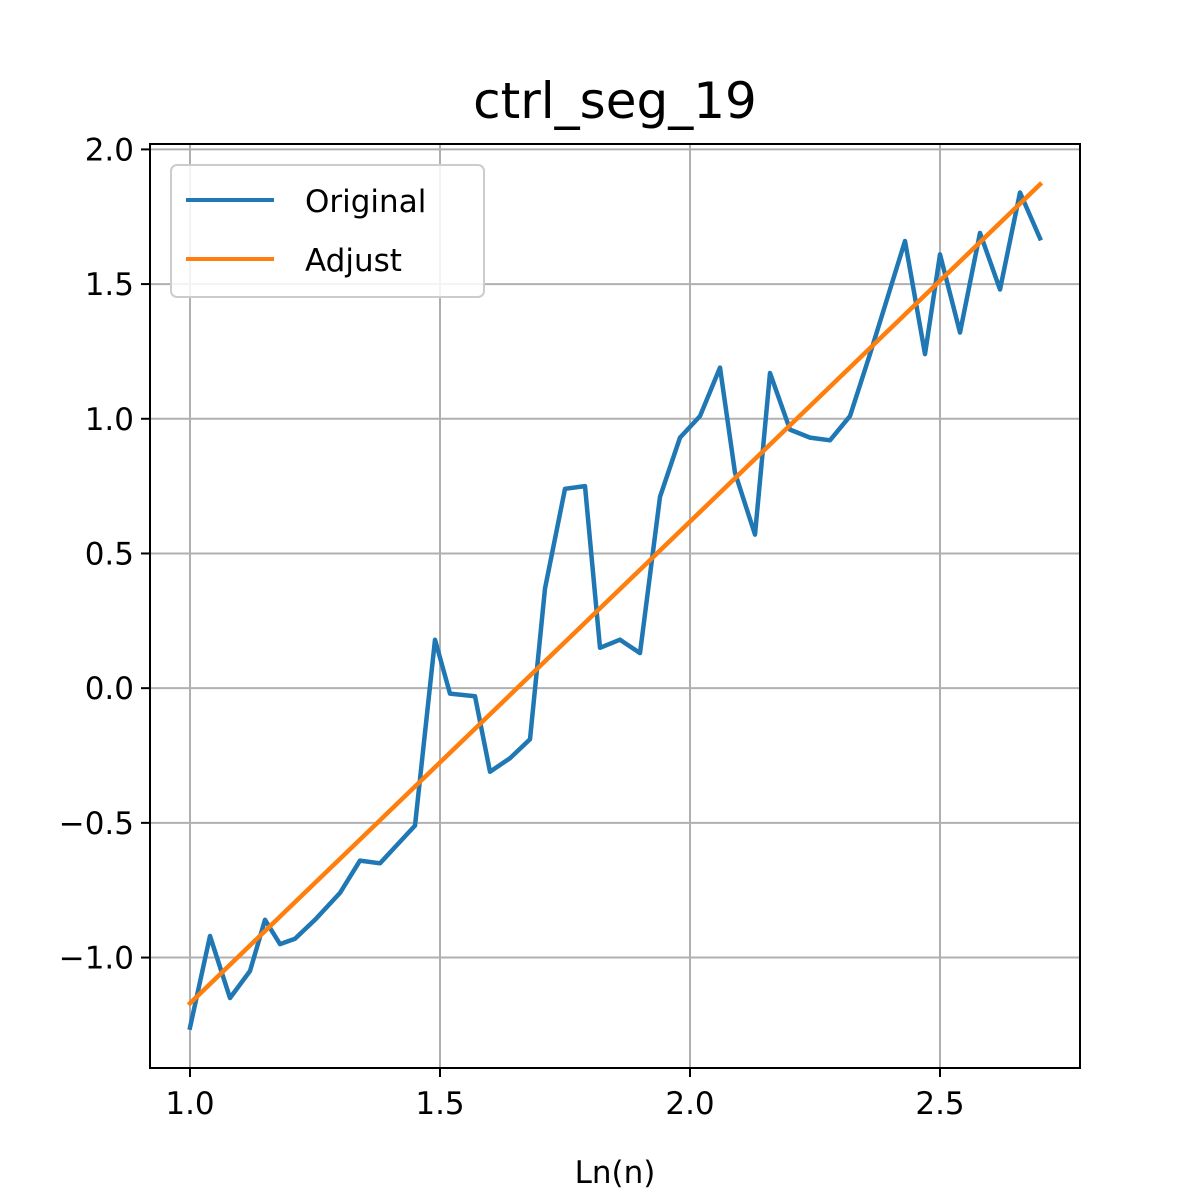  What do you see at coordinates (109, 150) in the screenshot?
I see `y-tick-label: 2.0` at bounding box center [109, 150].